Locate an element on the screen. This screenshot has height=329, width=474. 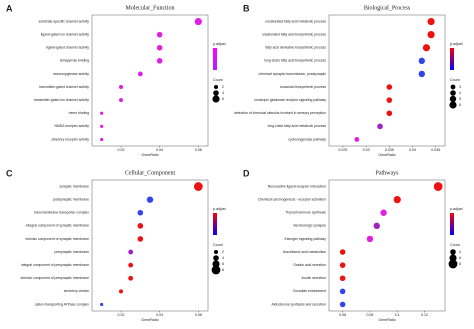
size-key-label: 3 is located at coordinates (460, 87).